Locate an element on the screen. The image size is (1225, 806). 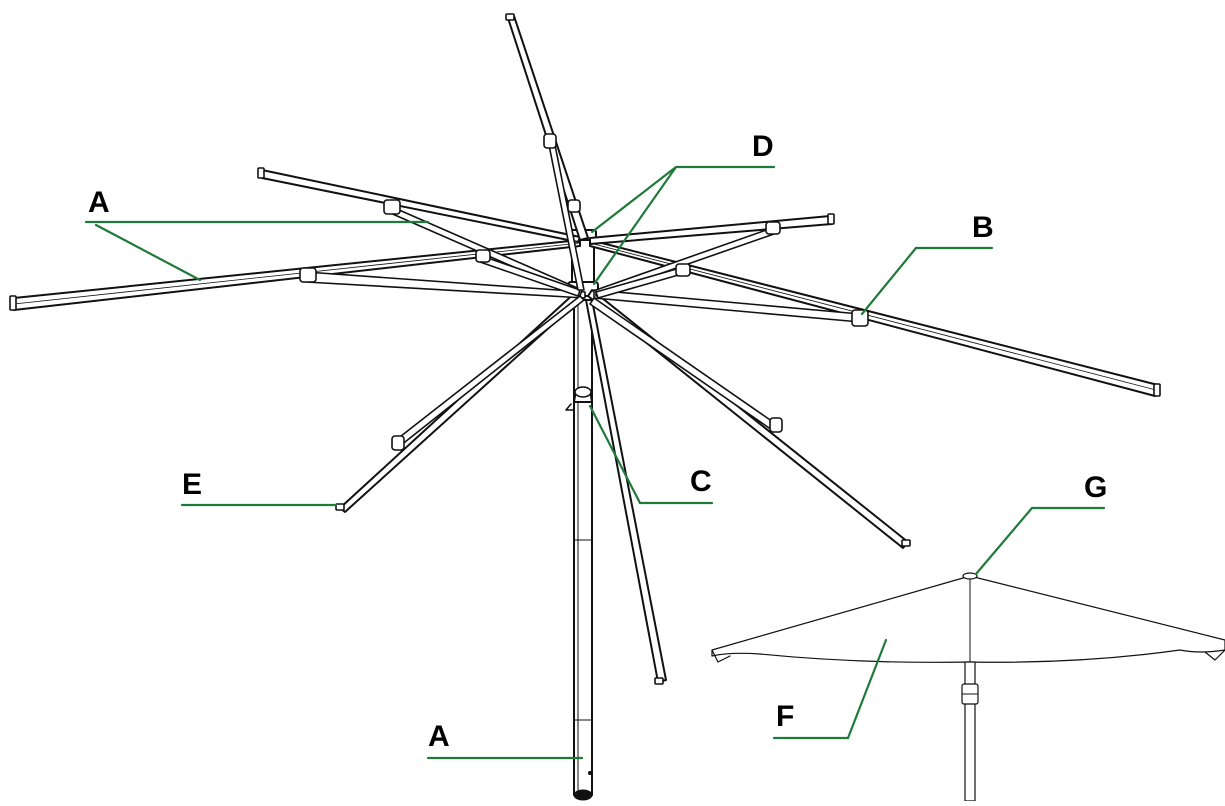
callout-label-a-upper: A is located at coordinates (99, 202).